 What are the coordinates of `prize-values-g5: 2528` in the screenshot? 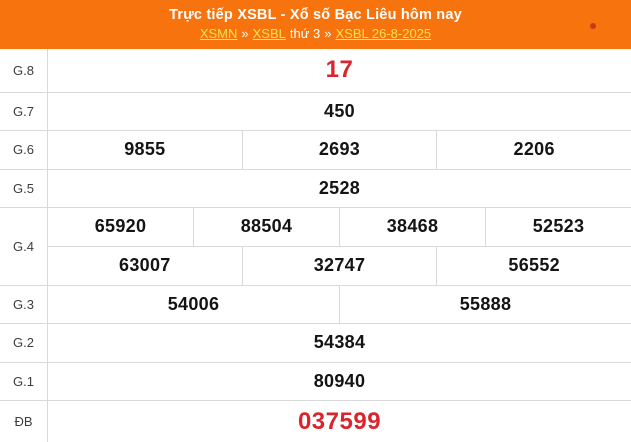 It's located at (339, 189).